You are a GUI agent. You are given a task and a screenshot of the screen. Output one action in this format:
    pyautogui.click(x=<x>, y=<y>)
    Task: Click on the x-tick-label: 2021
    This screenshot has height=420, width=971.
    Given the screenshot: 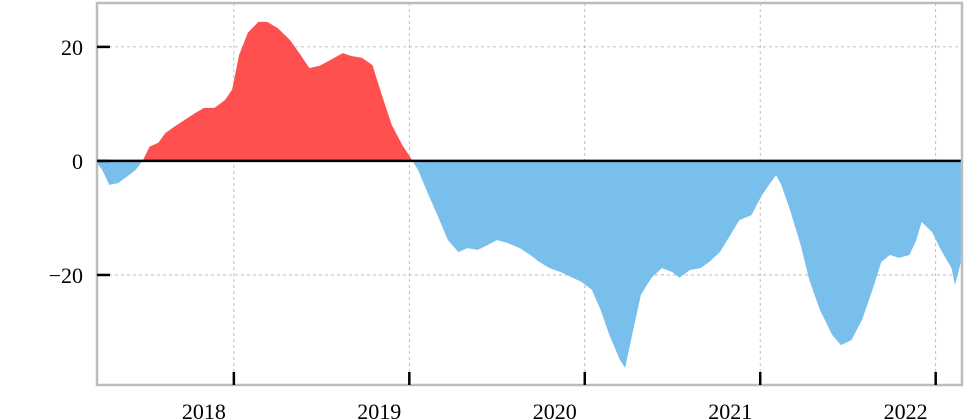 What is the action you would take?
    pyautogui.click(x=730, y=409)
    